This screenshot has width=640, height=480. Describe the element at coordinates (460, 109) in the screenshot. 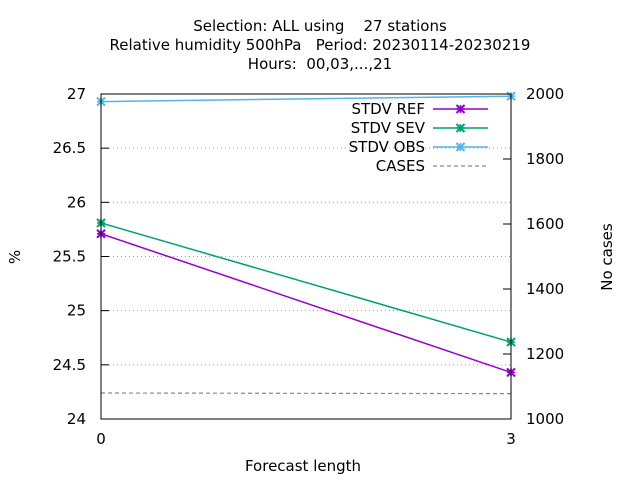

I see `legend-marker-stdv-ref` at that location.